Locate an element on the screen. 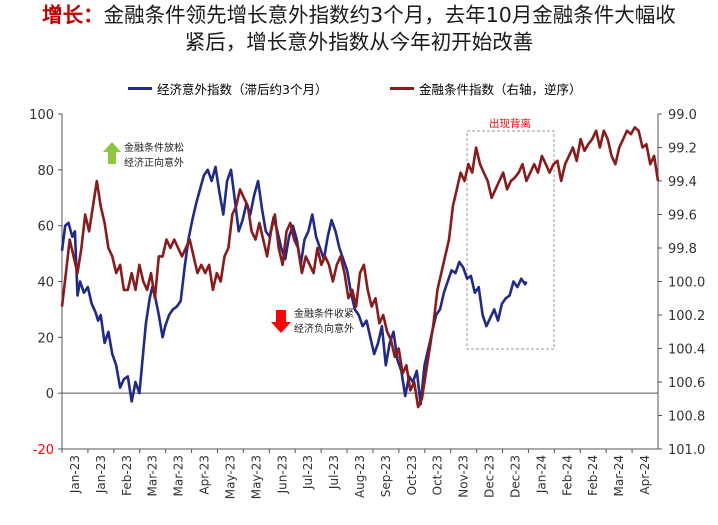 This screenshot has height=525, width=718. down-note-2: 经济负向意外 is located at coordinates (324, 328).